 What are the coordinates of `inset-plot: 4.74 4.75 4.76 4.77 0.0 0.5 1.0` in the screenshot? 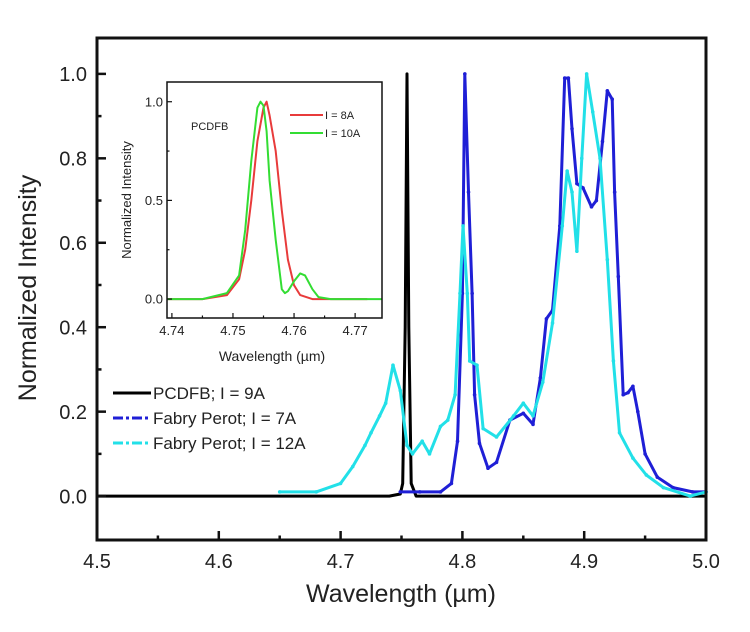 It's located at (264, 209).